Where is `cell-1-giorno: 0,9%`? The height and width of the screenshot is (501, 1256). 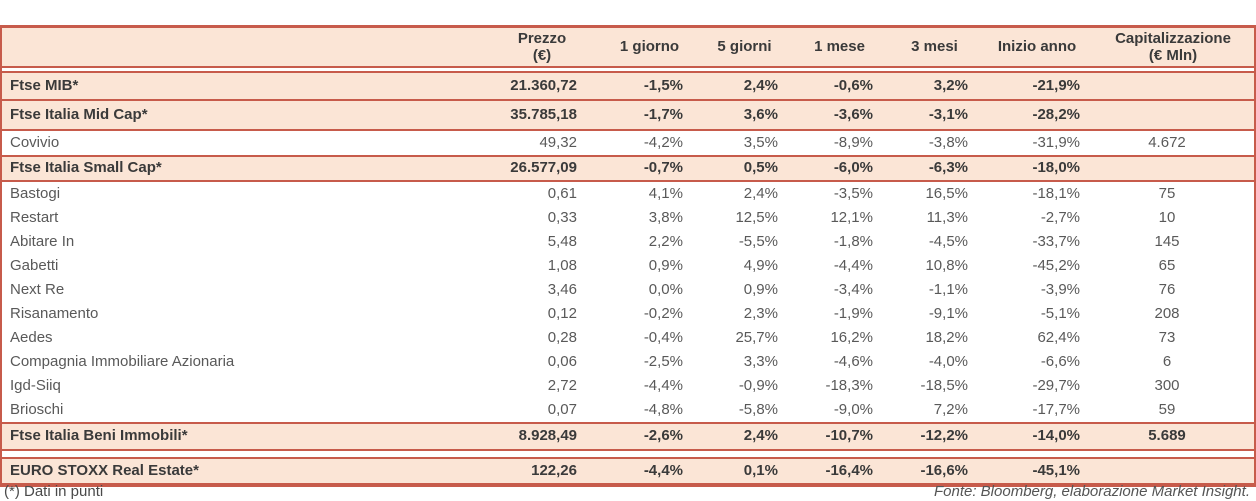 cell-1-giorno: 0,9% is located at coordinates (665, 265).